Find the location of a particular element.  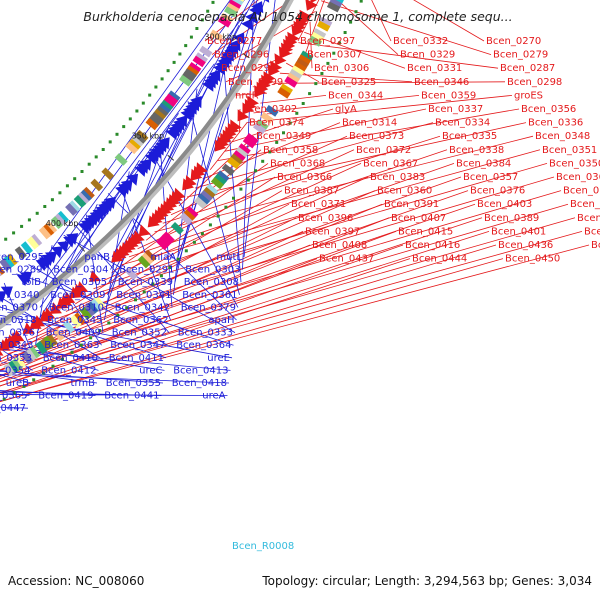

accession-text: Accession: NC_008060 is located at coordinates (76, 581).